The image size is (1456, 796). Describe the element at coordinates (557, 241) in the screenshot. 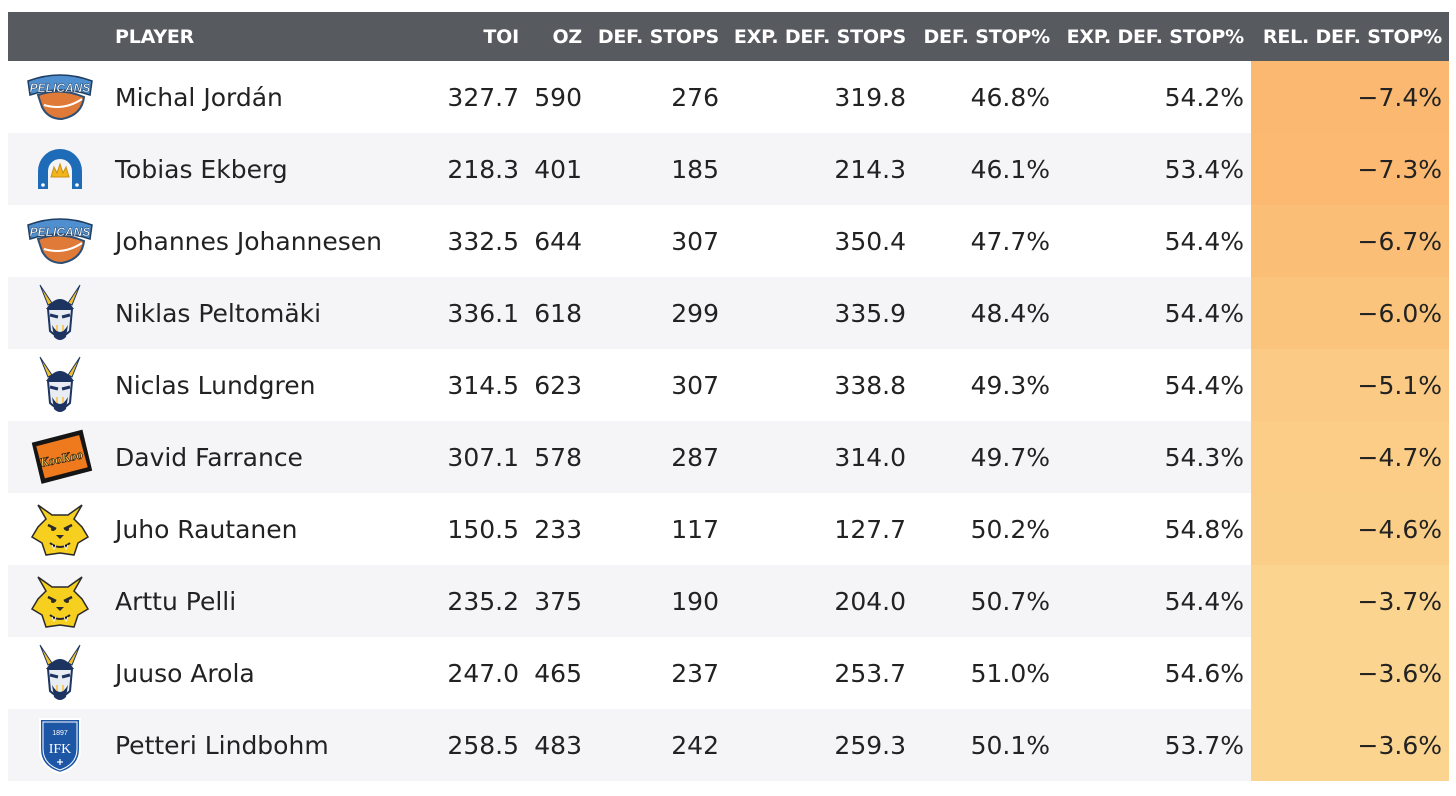

I see `oz-cell: 644` at that location.